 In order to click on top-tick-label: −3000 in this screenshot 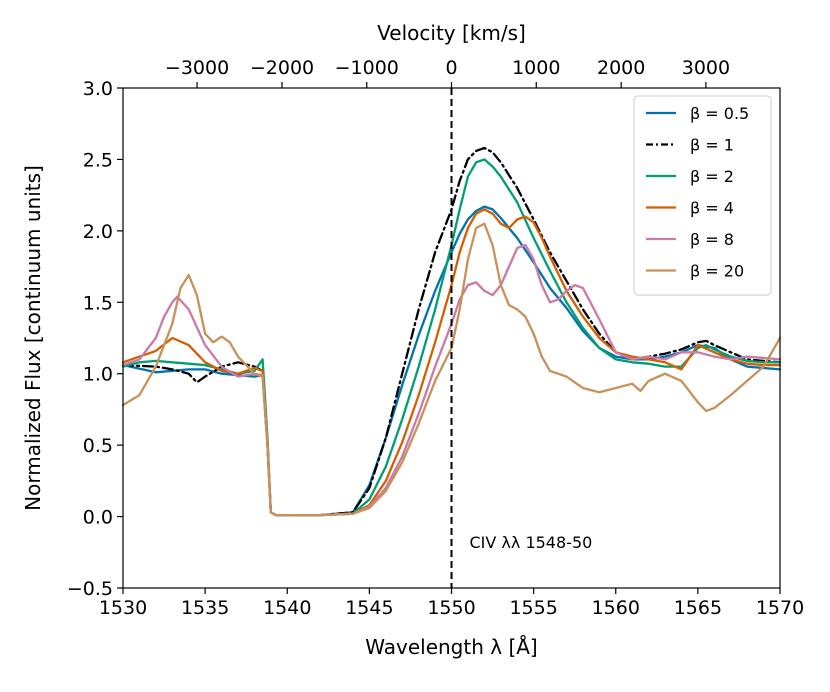, I will do `click(197, 68)`.